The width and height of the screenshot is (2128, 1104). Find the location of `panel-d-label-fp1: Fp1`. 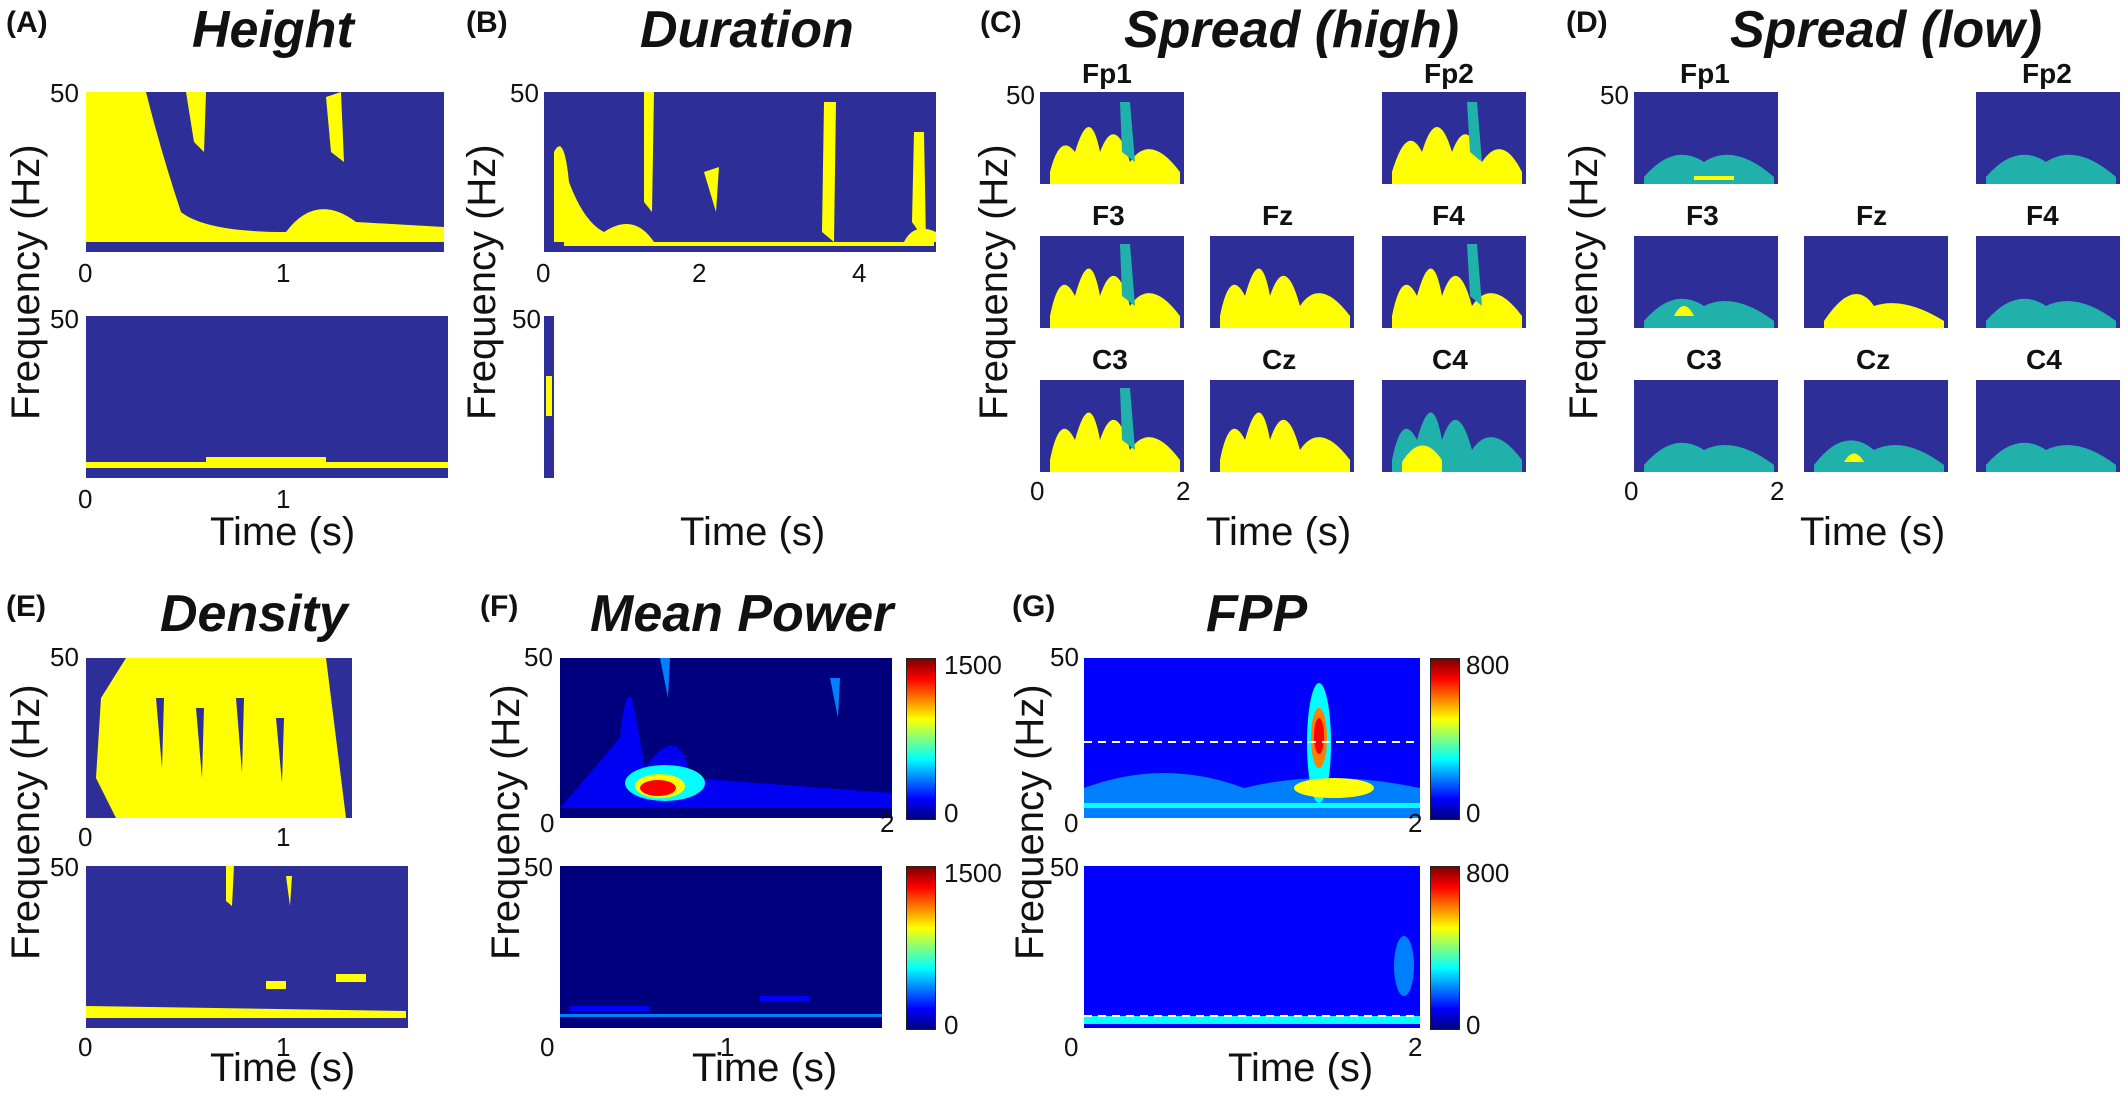

panel-d-label-fp1: Fp1 is located at coordinates (1705, 73).